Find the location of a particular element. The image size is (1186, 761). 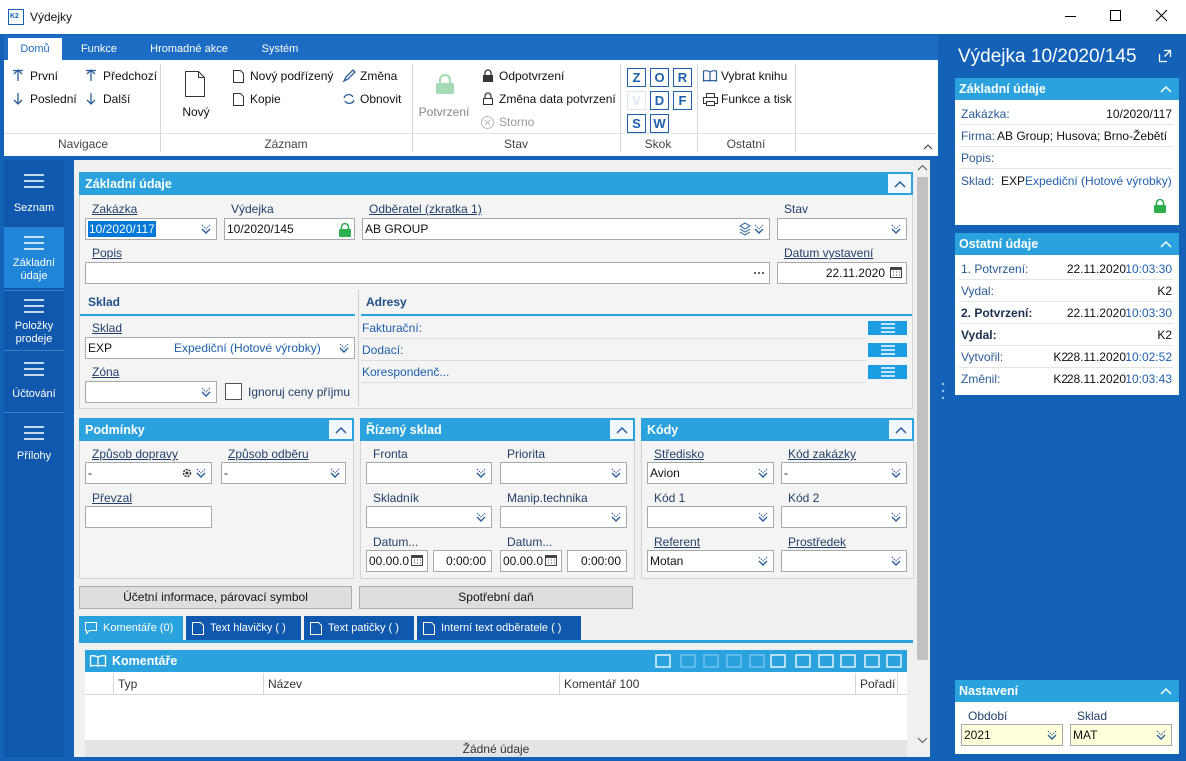

jump-key-label: S is located at coordinates (636, 123).